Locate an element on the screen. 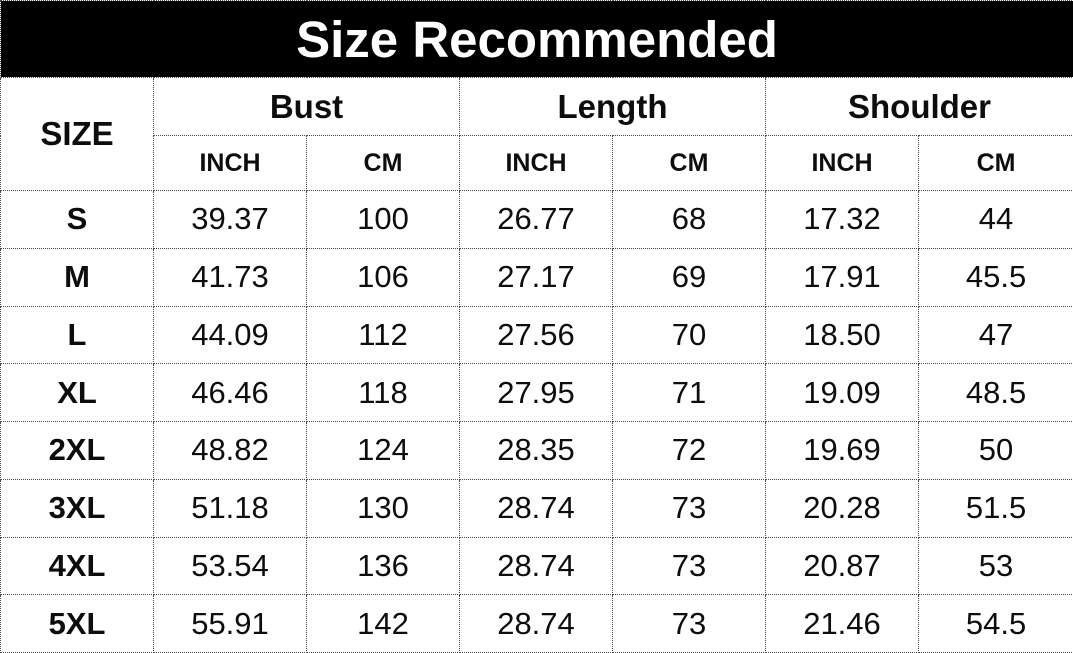  column-group-bust: Bust is located at coordinates (306, 106).